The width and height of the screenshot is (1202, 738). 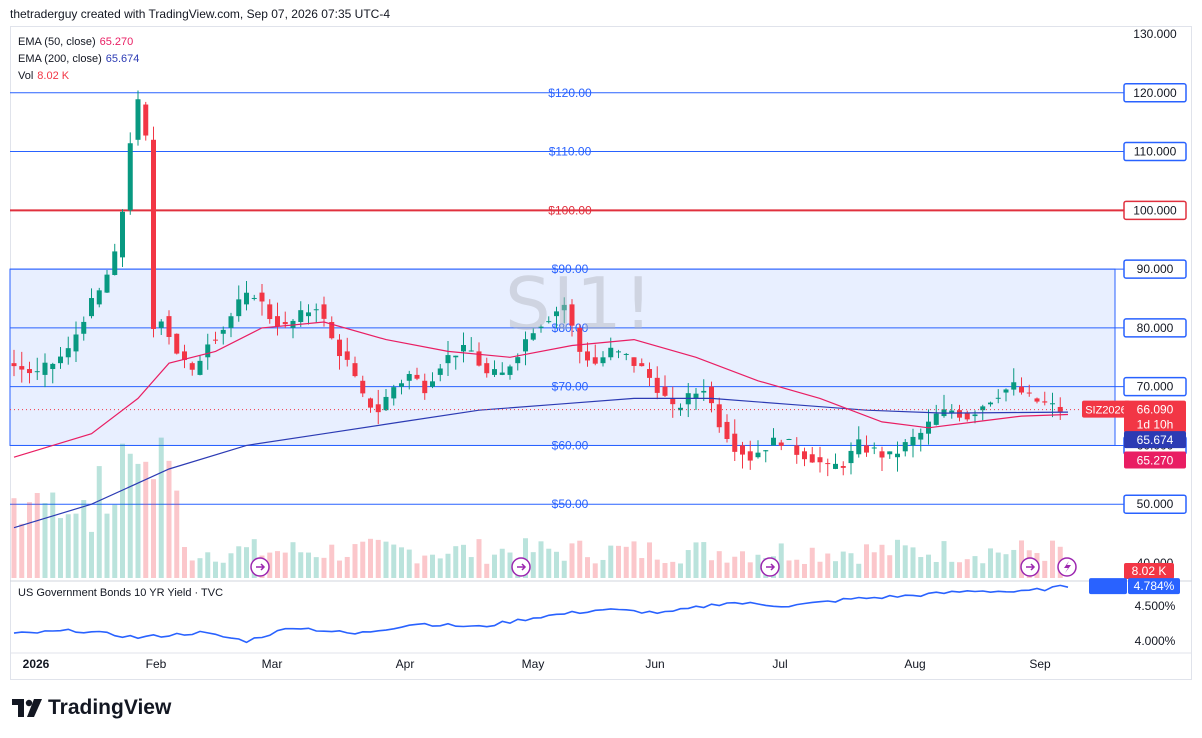 I want to click on legend-ema200: EMA (200, close) 65.674, so click(x=78, y=59).